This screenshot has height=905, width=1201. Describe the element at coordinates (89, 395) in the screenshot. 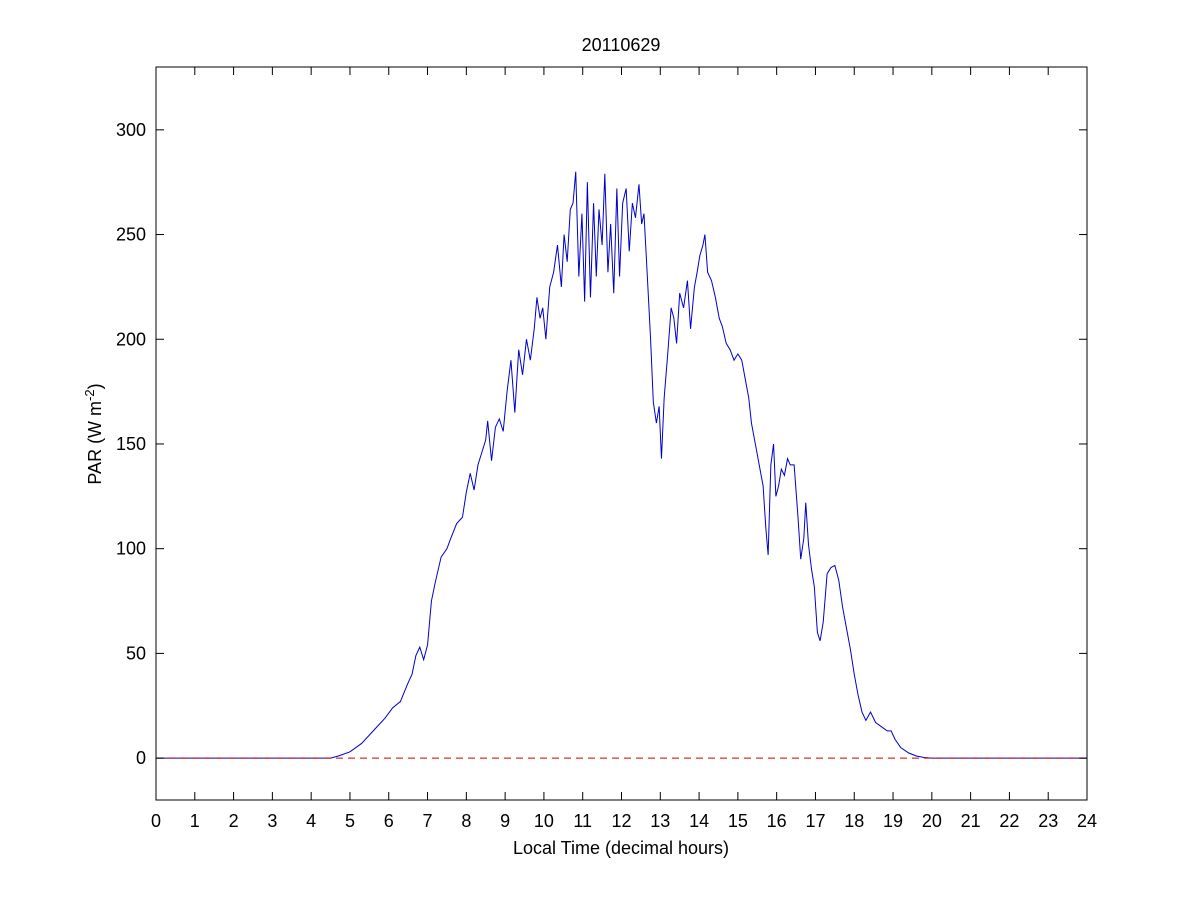

I see `y-axis-label-exponent: -2` at that location.